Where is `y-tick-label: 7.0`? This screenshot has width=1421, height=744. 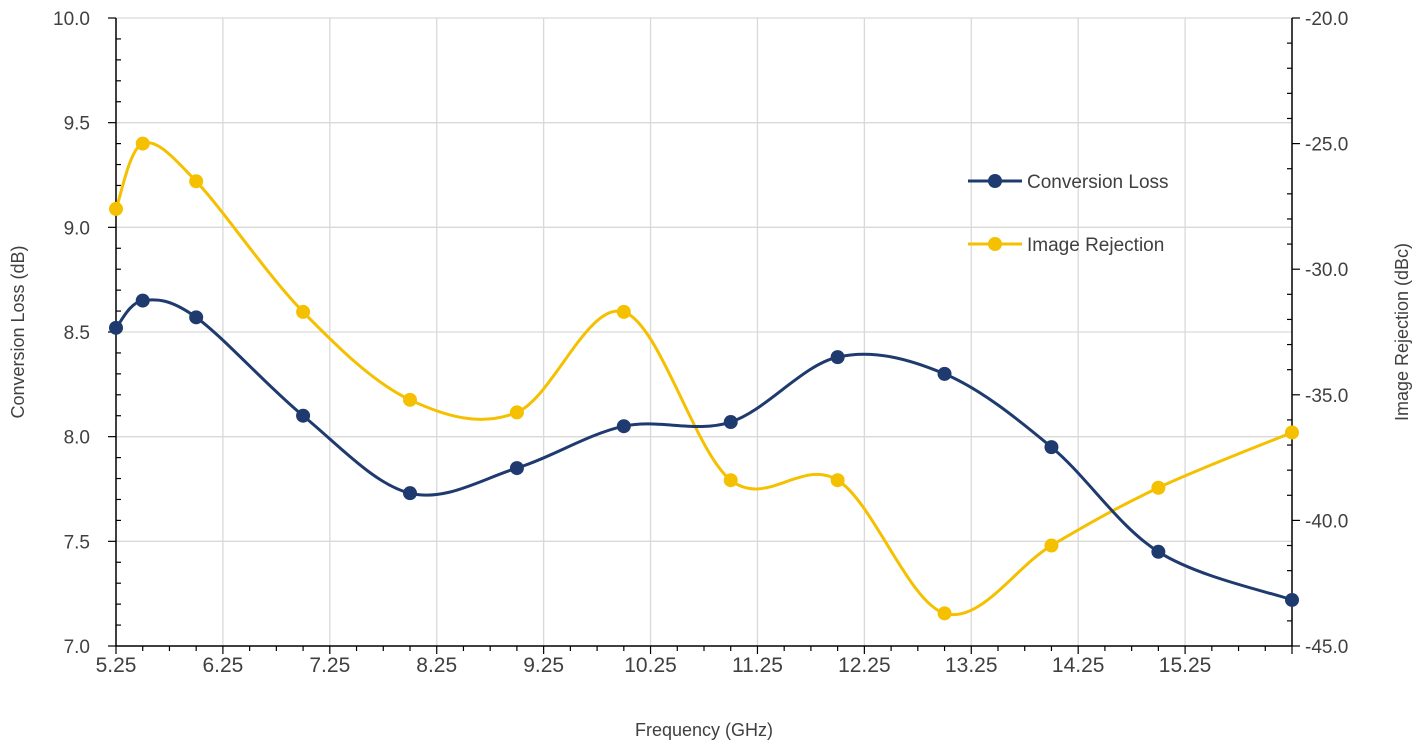 y-tick-label: 7.0 is located at coordinates (77, 647).